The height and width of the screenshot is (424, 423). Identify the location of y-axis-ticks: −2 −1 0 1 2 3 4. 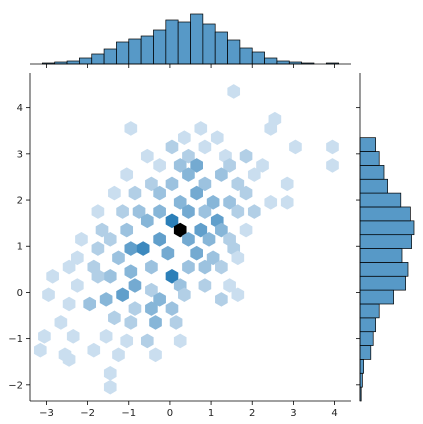
(19, 247).